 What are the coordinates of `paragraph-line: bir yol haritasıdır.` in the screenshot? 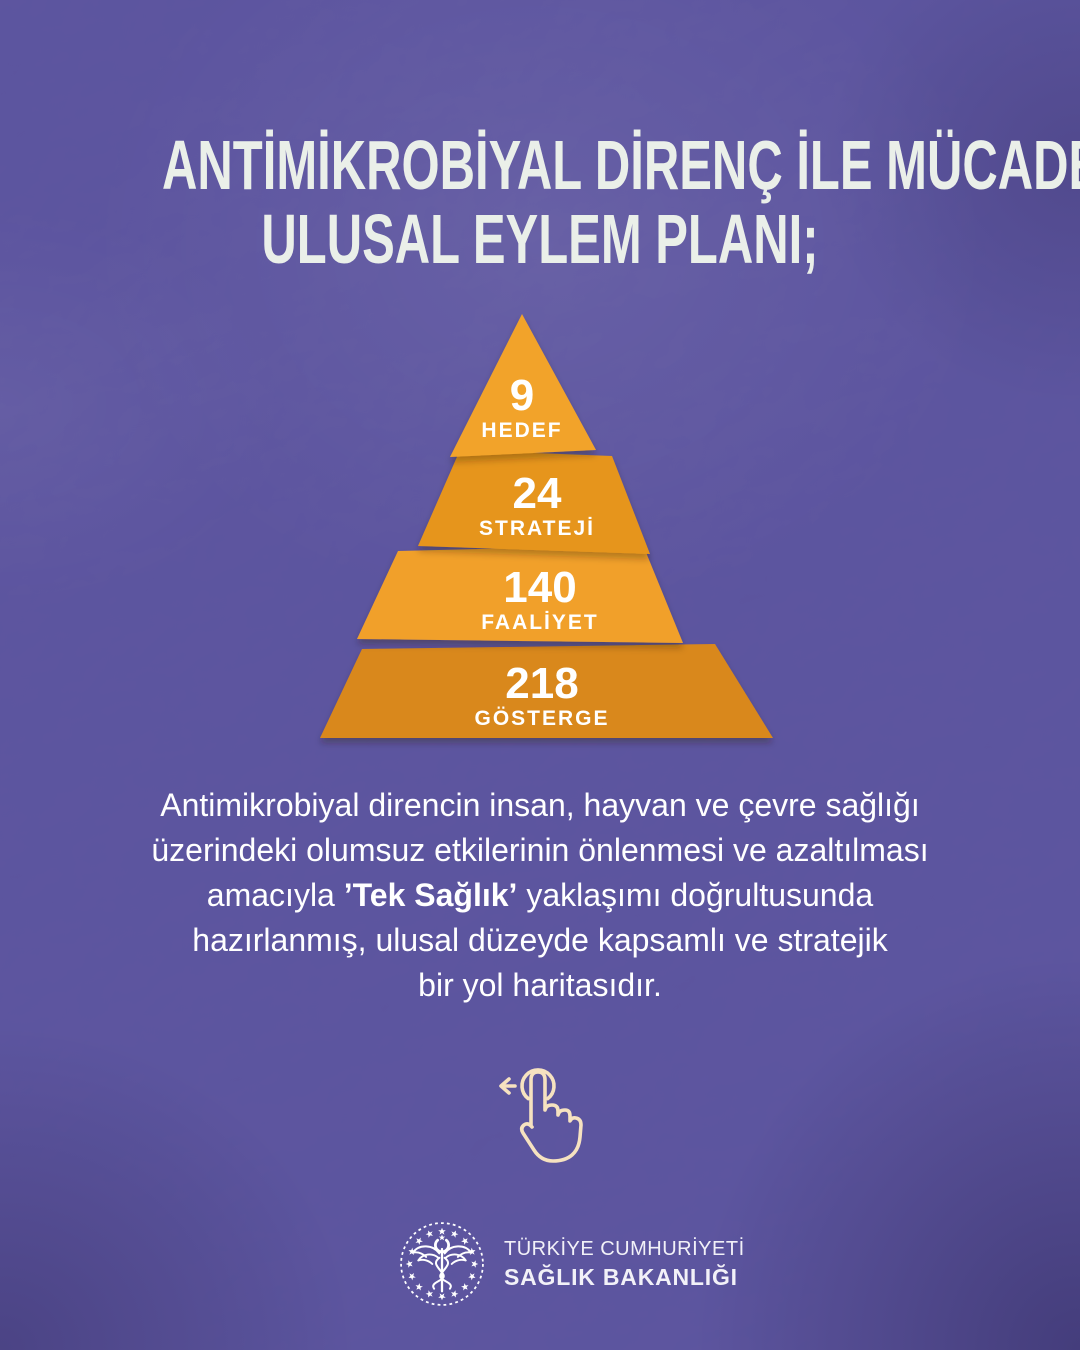 It's located at (540, 985).